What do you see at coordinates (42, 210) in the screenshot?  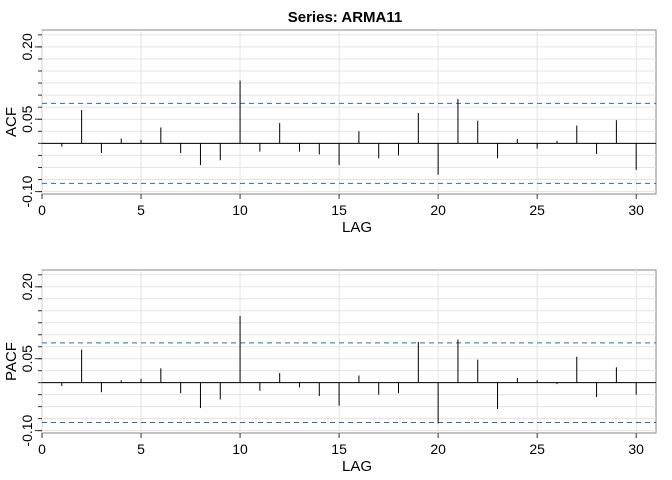 I see `acf-x-tick-label: 0` at bounding box center [42, 210].